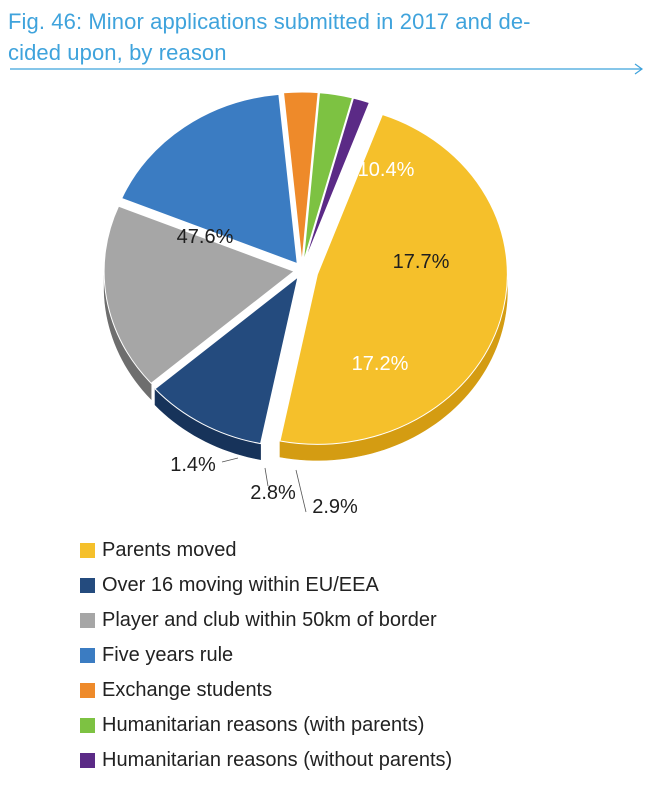  I want to click on legend-item: Exchange students, so click(266, 690).